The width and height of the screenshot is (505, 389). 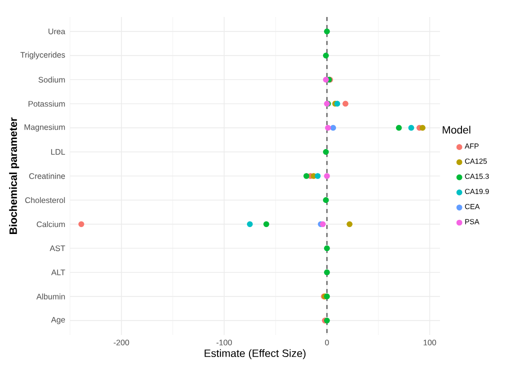 What do you see at coordinates (255, 354) in the screenshot?
I see `x-axis-title: Estimate (Effect Size)` at bounding box center [255, 354].